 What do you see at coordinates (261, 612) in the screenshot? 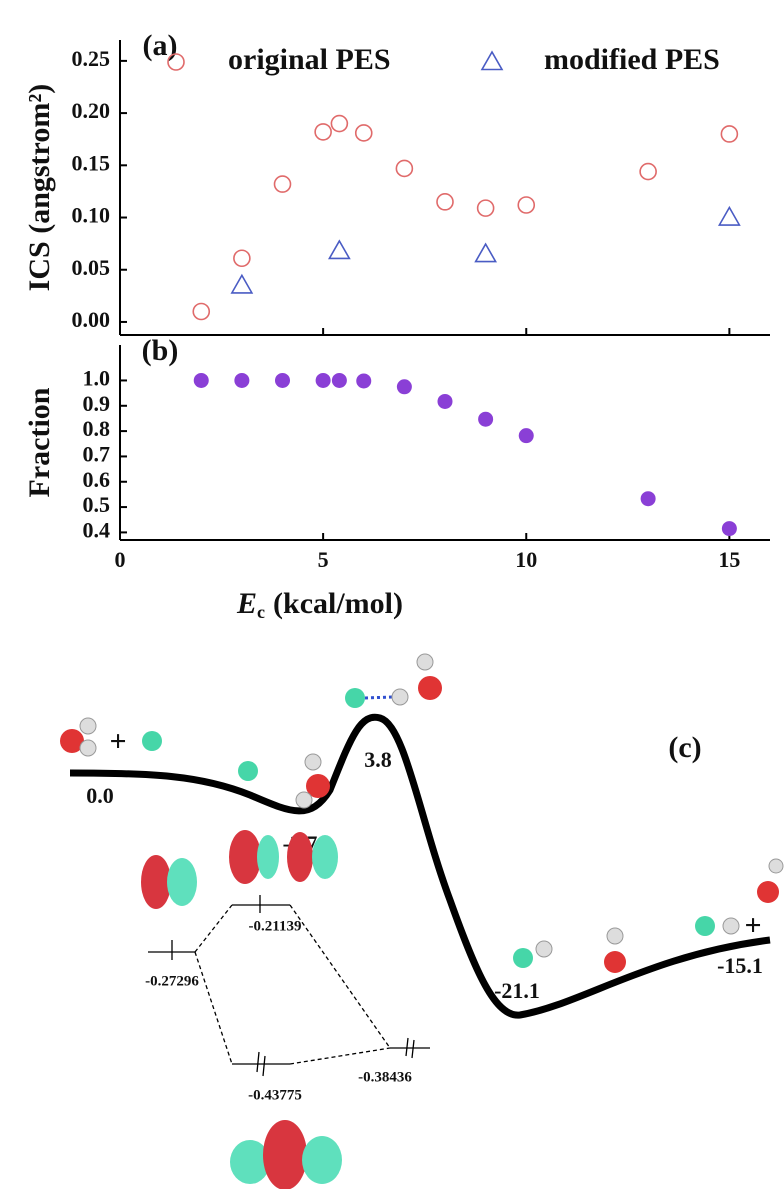
I see `x-axis-subscript: c` at bounding box center [261, 612].